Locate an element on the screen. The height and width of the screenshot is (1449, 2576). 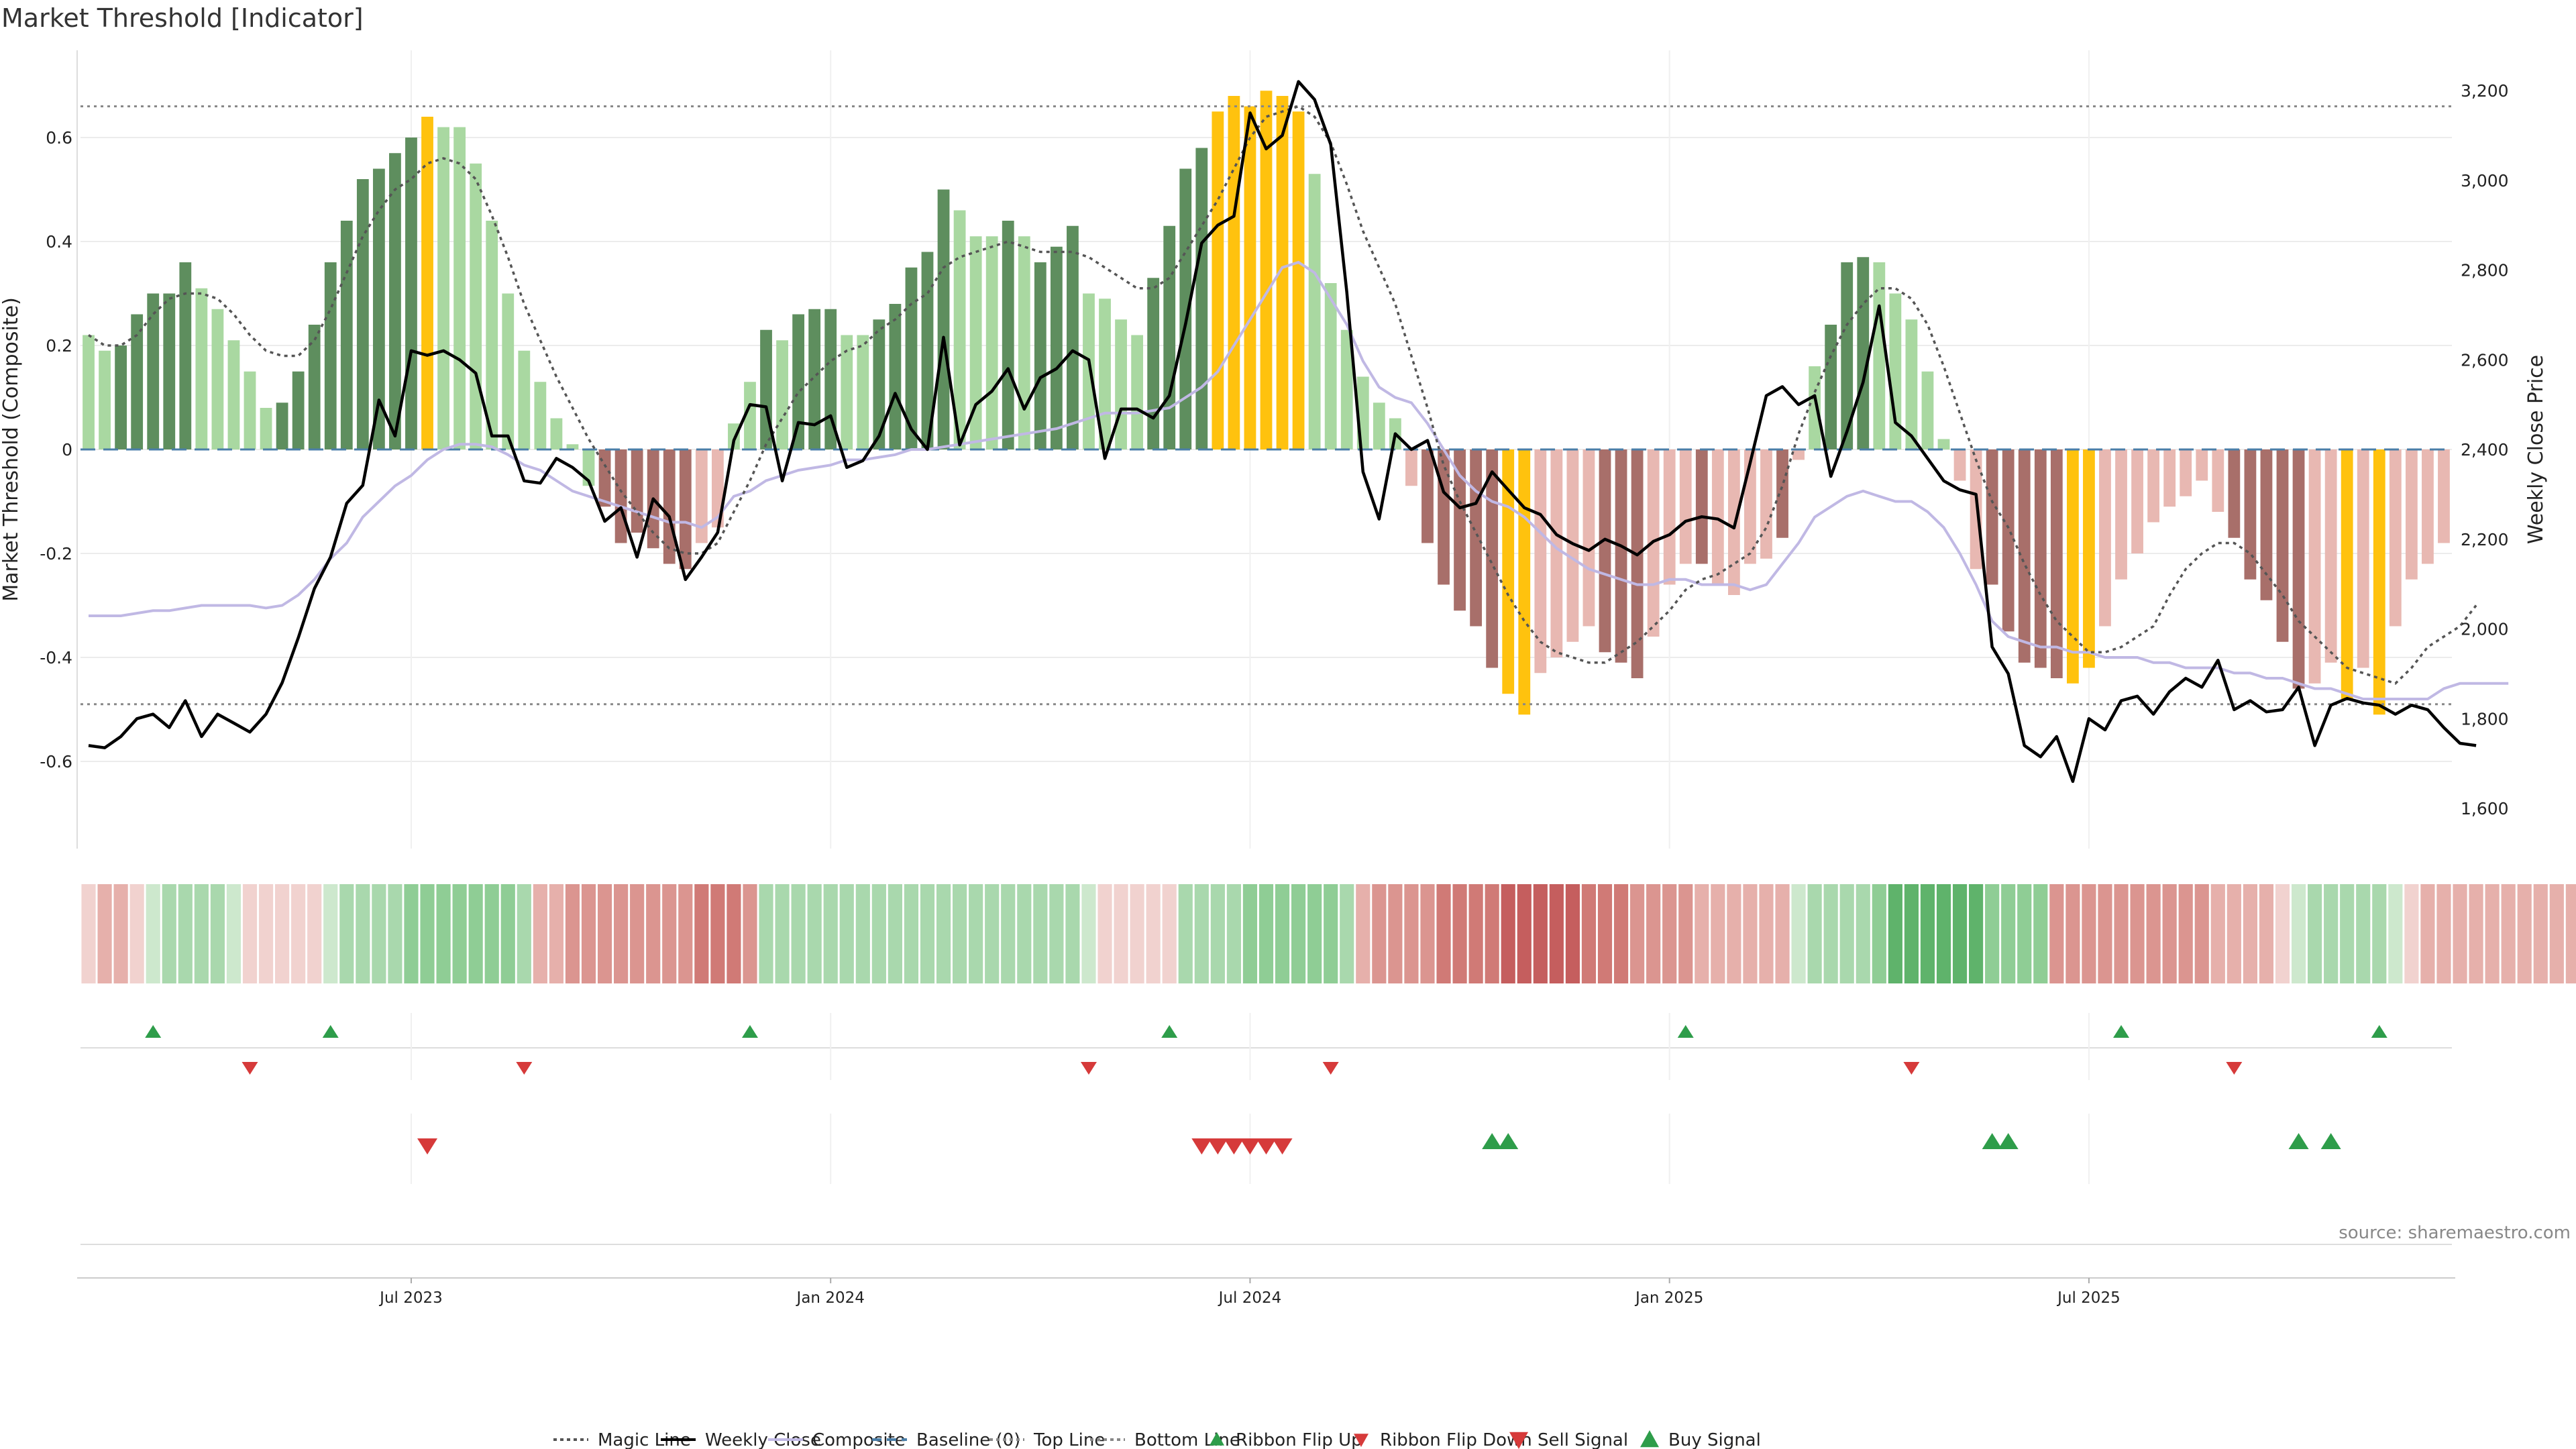
y2-tick-label: 1,600 is located at coordinates (2485, 808).